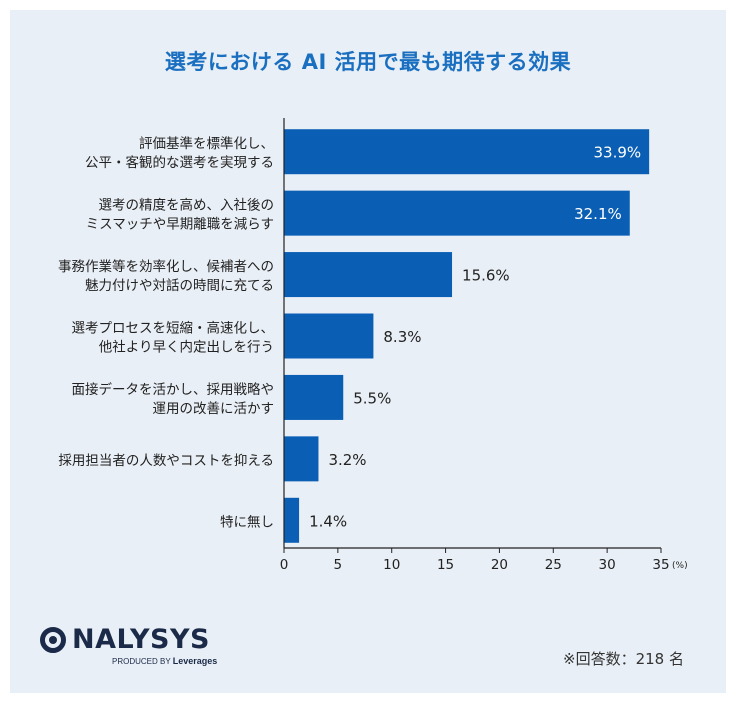 The height and width of the screenshot is (703, 736). Describe the element at coordinates (165, 661) in the screenshot. I see `logo-produced-by: PRODUCED BY Leverages` at that location.